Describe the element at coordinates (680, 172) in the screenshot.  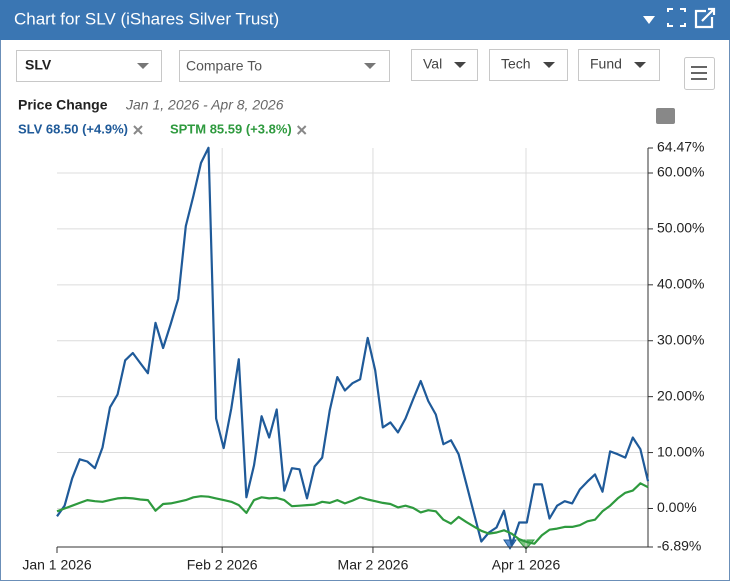
I see `y-tick-label: 60.00%` at that location.